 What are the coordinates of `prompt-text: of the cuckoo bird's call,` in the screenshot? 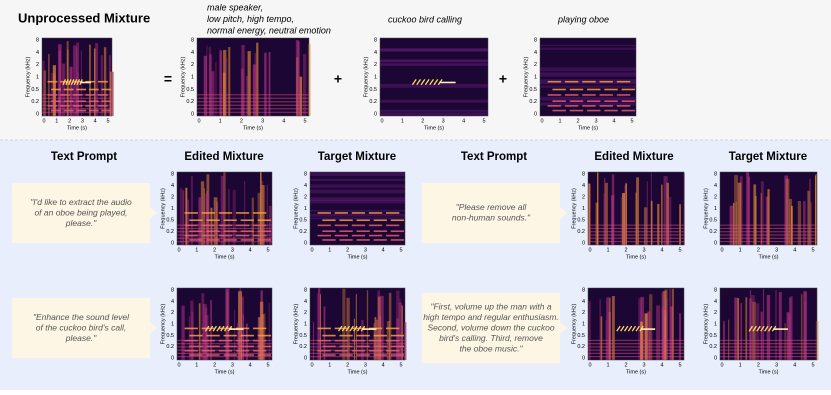 It's located at (81, 327).